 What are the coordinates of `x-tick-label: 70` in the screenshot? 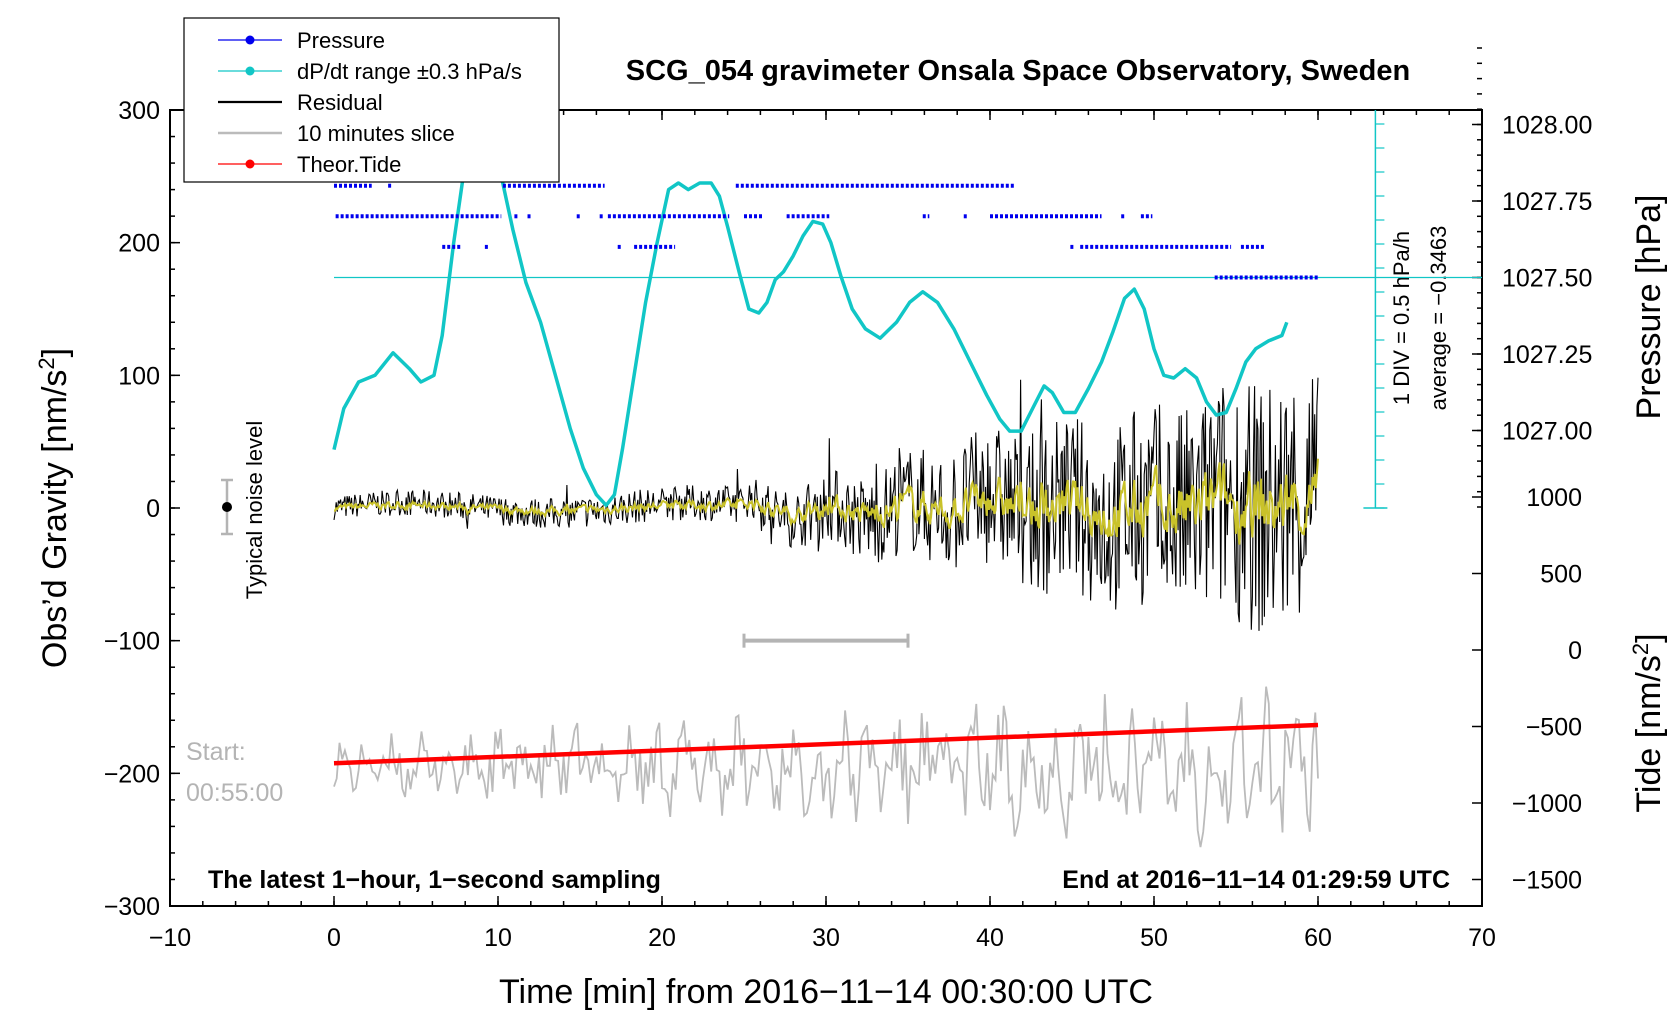 It's located at (1482, 938).